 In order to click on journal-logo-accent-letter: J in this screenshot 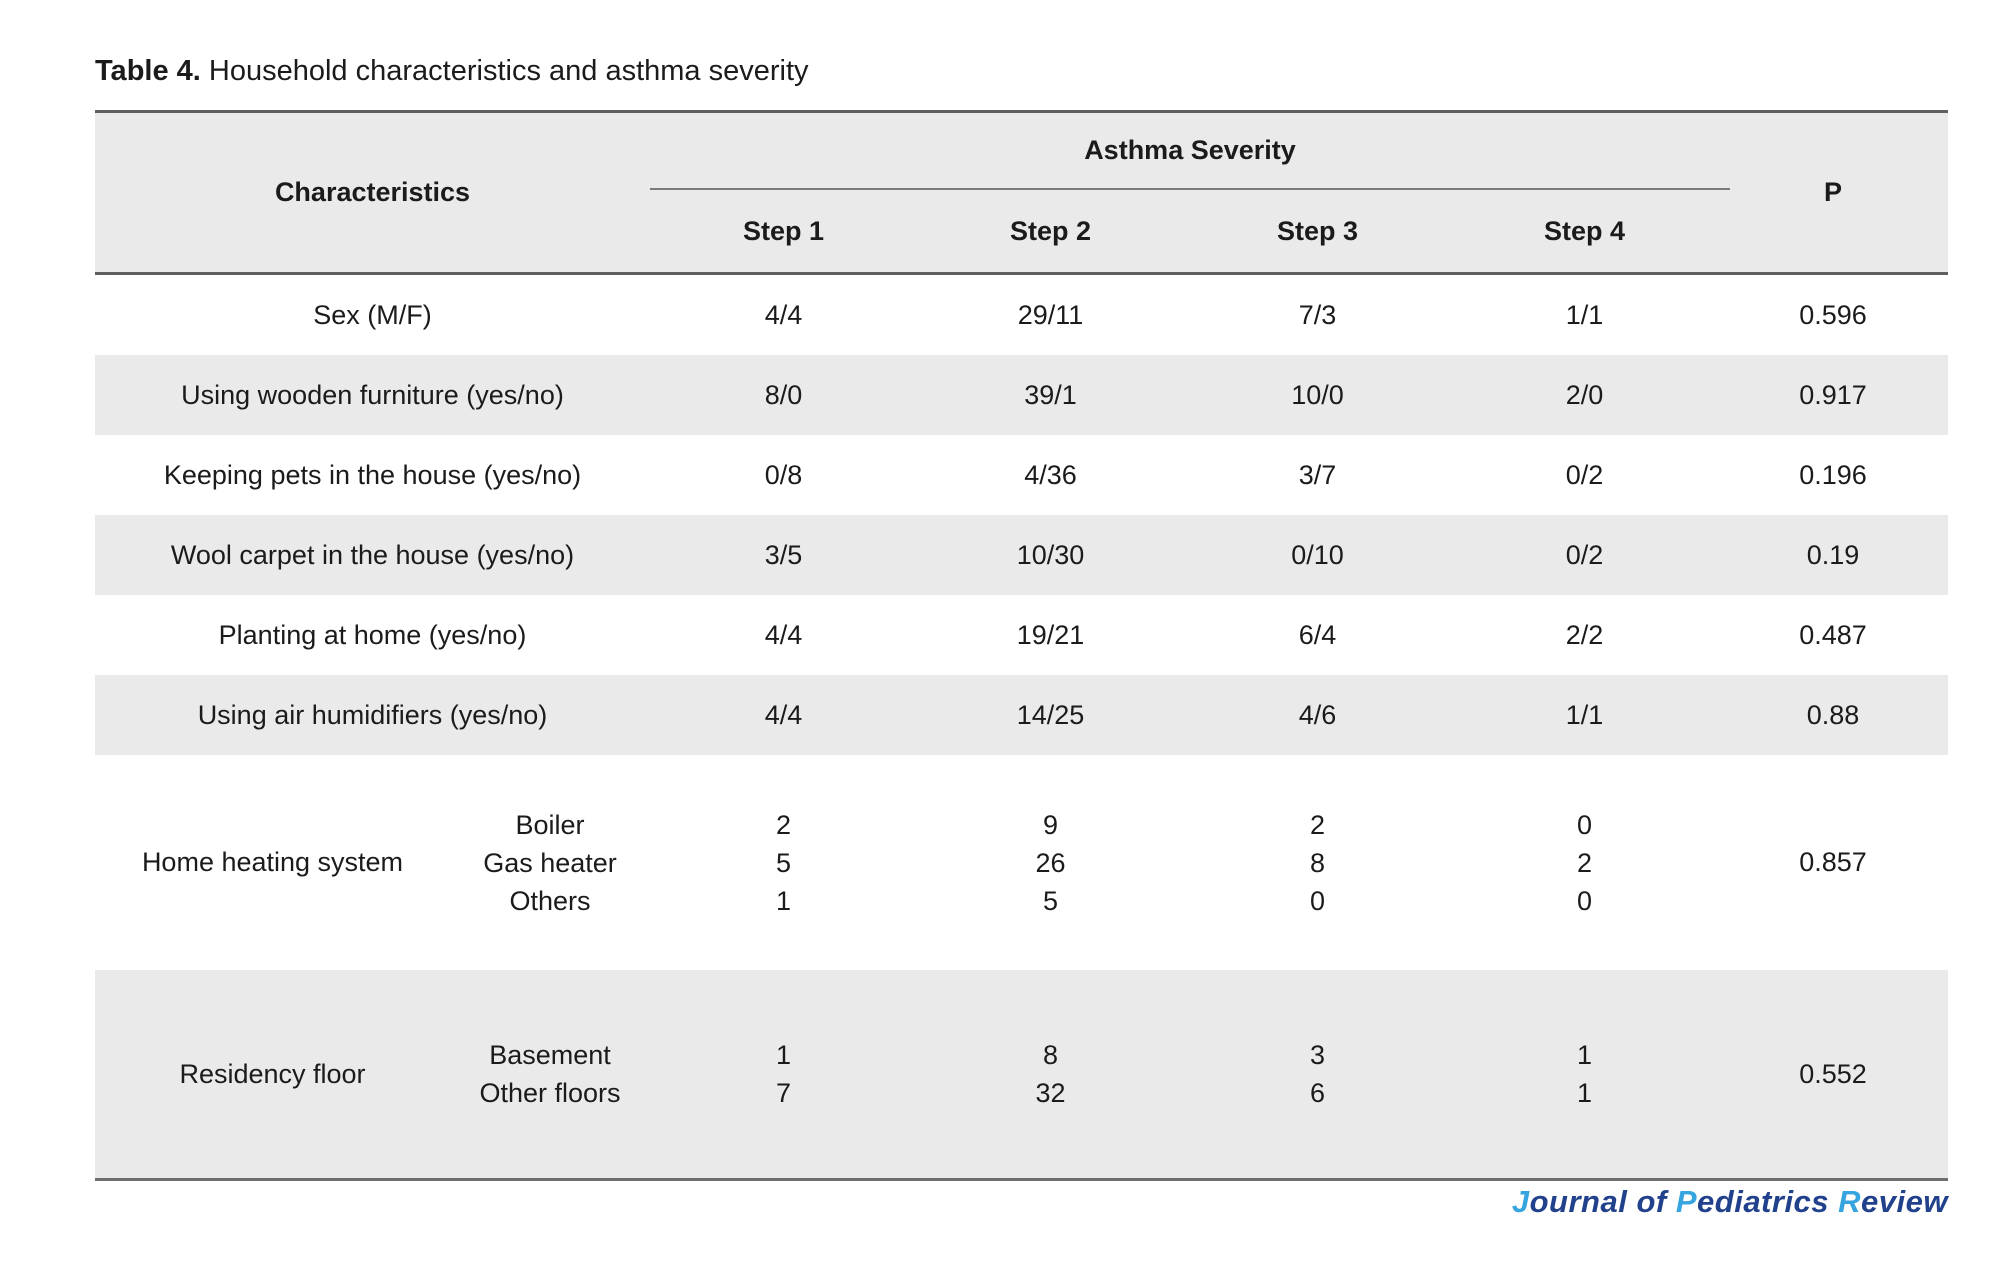, I will do `click(1520, 1201)`.